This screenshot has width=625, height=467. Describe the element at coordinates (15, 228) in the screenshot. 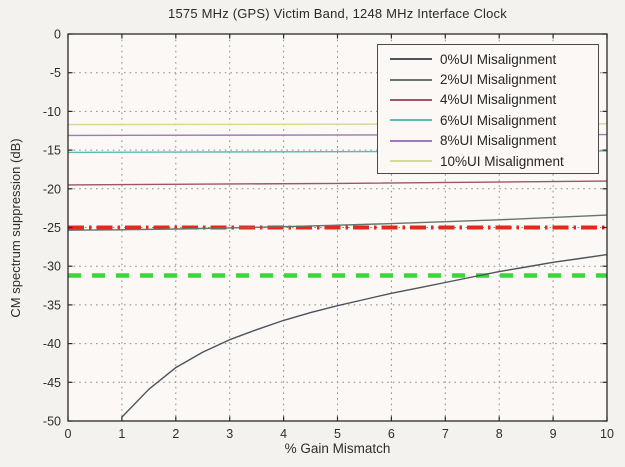

I see `y-axis-label: CM spectrum suppression (dB)` at that location.